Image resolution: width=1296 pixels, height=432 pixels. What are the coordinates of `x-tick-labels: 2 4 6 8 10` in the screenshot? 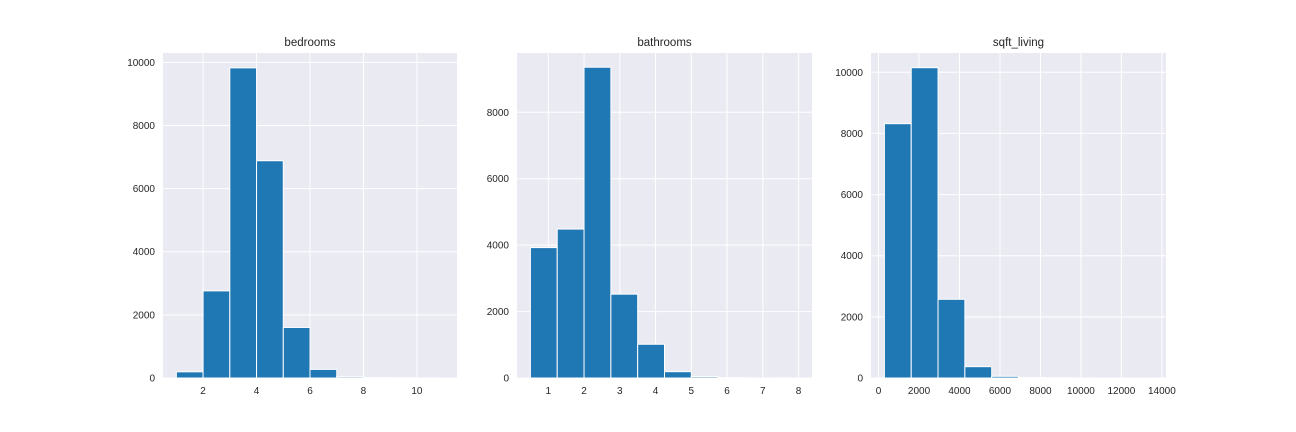 It's located at (311, 391).